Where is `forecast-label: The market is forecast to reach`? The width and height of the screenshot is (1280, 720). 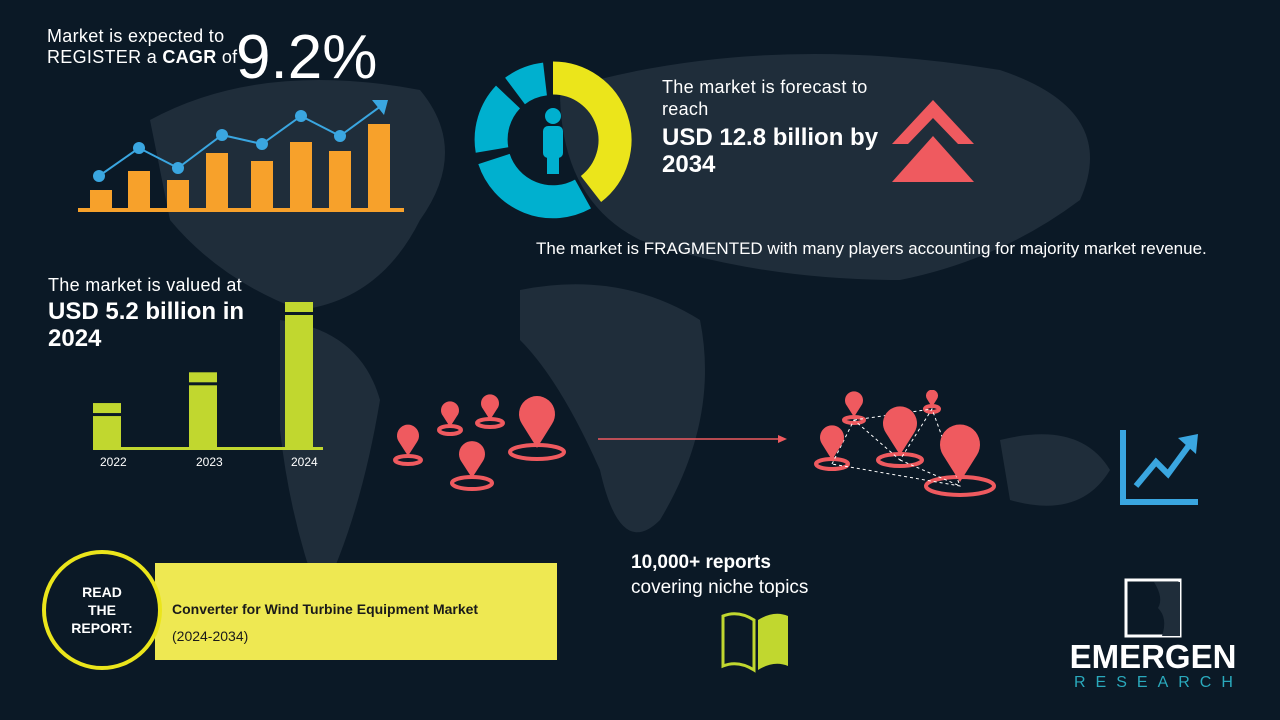 forecast-label: The market is forecast to reach is located at coordinates (765, 98).